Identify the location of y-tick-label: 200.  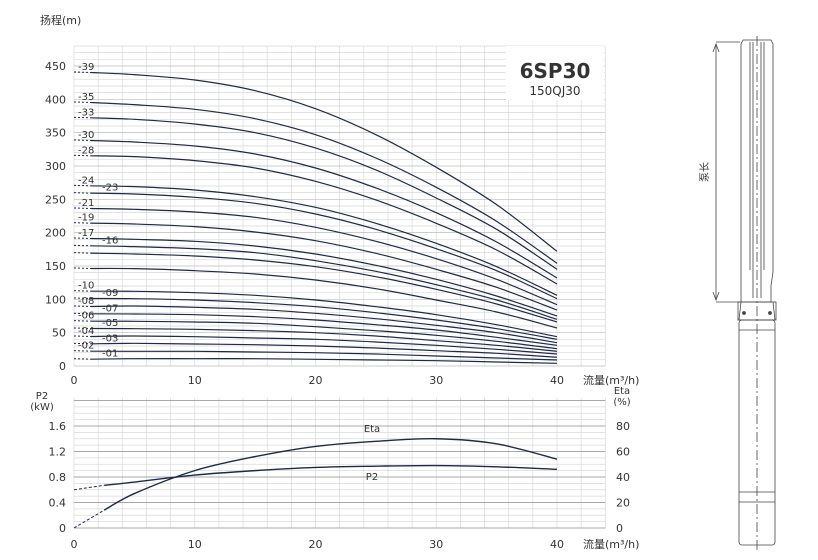
(55, 233).